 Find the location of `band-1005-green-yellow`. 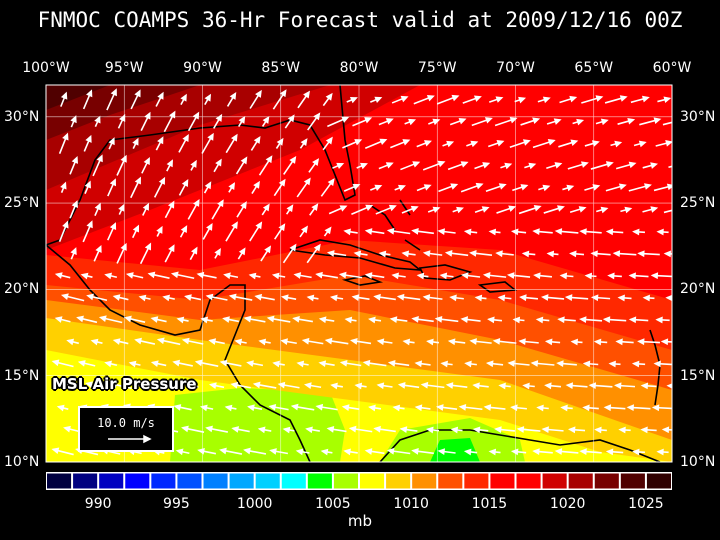

band-1005-green-yellow is located at coordinates (347, 425).